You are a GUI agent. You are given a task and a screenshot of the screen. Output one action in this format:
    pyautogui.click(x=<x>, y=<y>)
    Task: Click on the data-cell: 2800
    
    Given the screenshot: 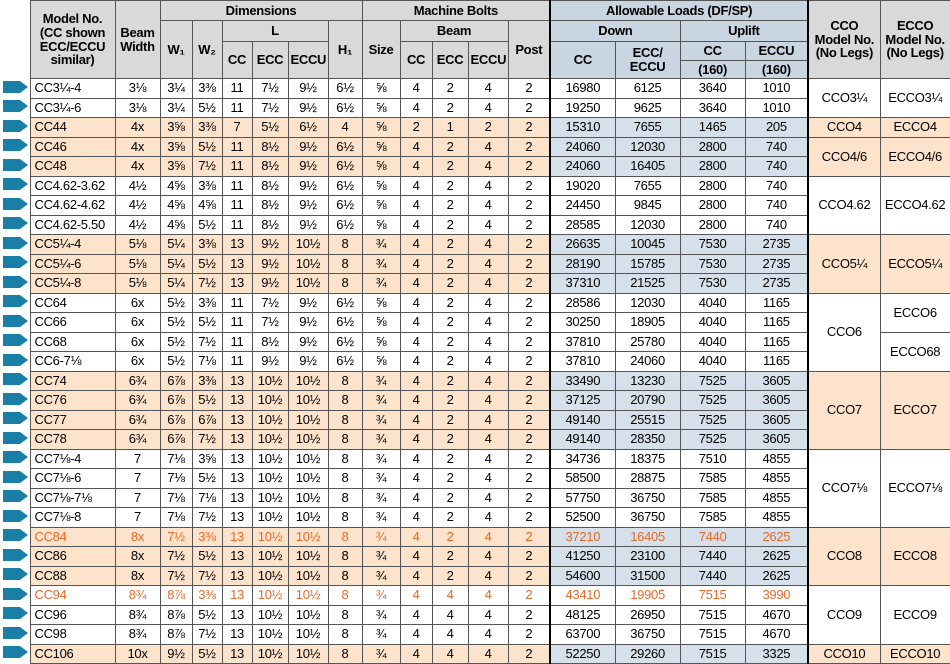 What is the action you would take?
    pyautogui.click(x=712, y=185)
    